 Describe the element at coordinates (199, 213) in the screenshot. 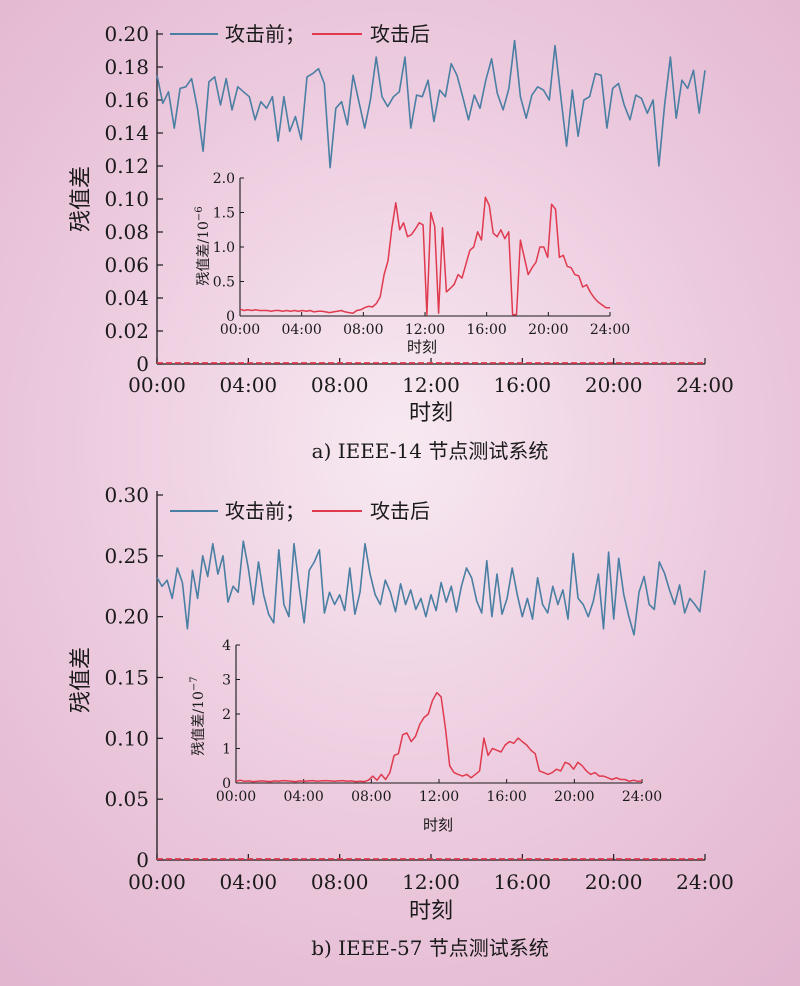

I see `inset-y-axis-label-exponent: −6` at that location.